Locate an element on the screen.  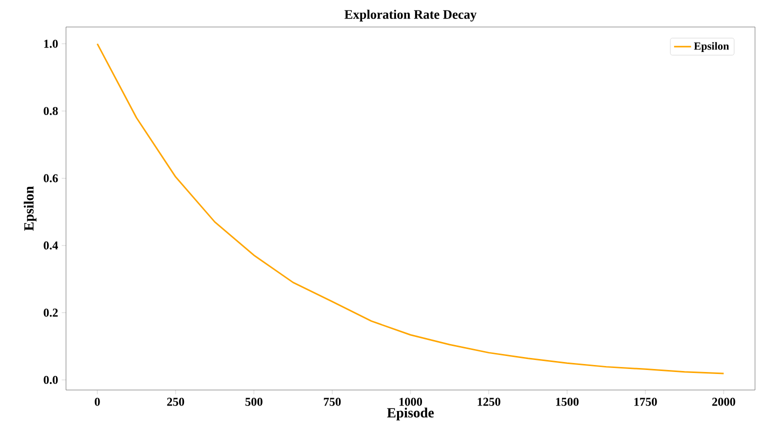
x-tick-label: 1500 is located at coordinates (567, 402).